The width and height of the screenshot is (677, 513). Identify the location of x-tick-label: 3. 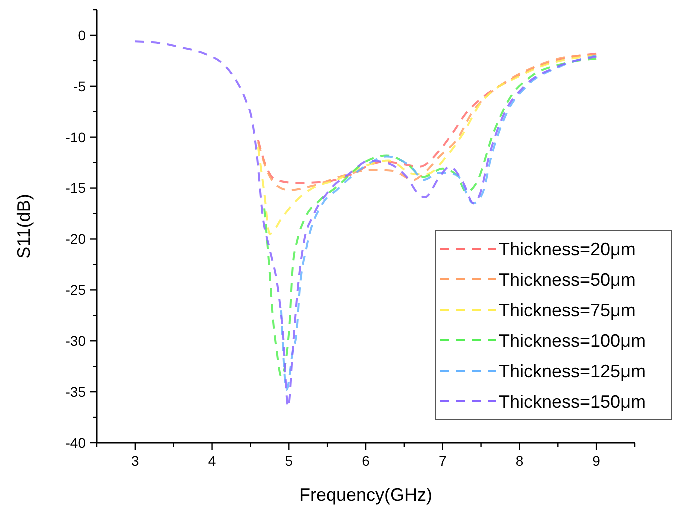
(136, 461).